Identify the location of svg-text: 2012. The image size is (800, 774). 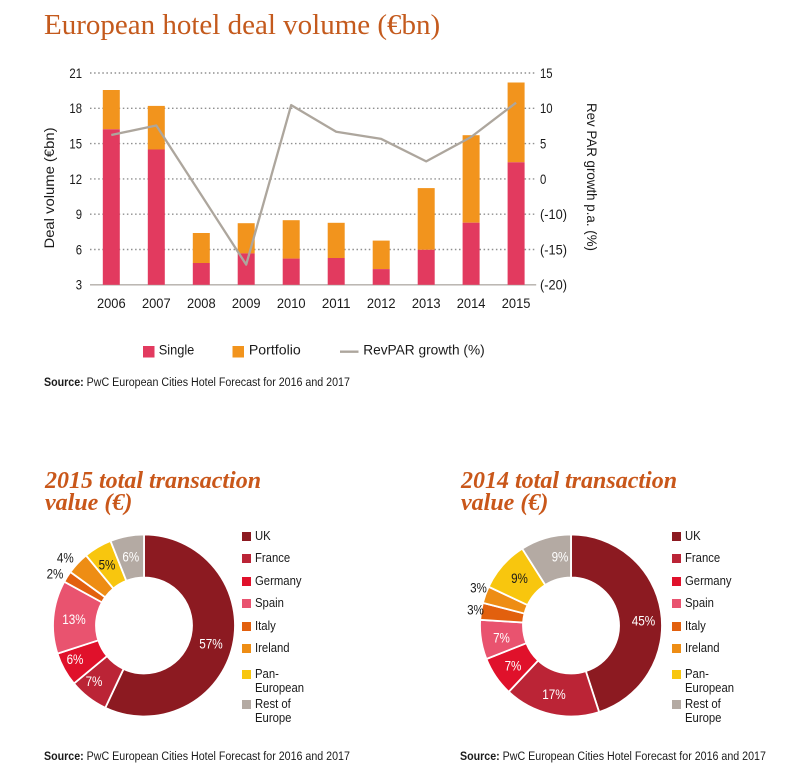
(381, 303).